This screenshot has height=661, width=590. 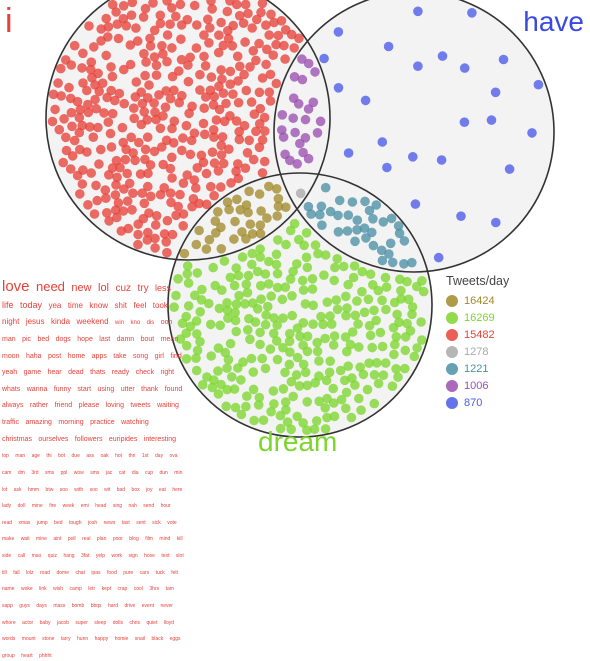 I want to click on word-cloud-word: week, so click(x=68, y=506).